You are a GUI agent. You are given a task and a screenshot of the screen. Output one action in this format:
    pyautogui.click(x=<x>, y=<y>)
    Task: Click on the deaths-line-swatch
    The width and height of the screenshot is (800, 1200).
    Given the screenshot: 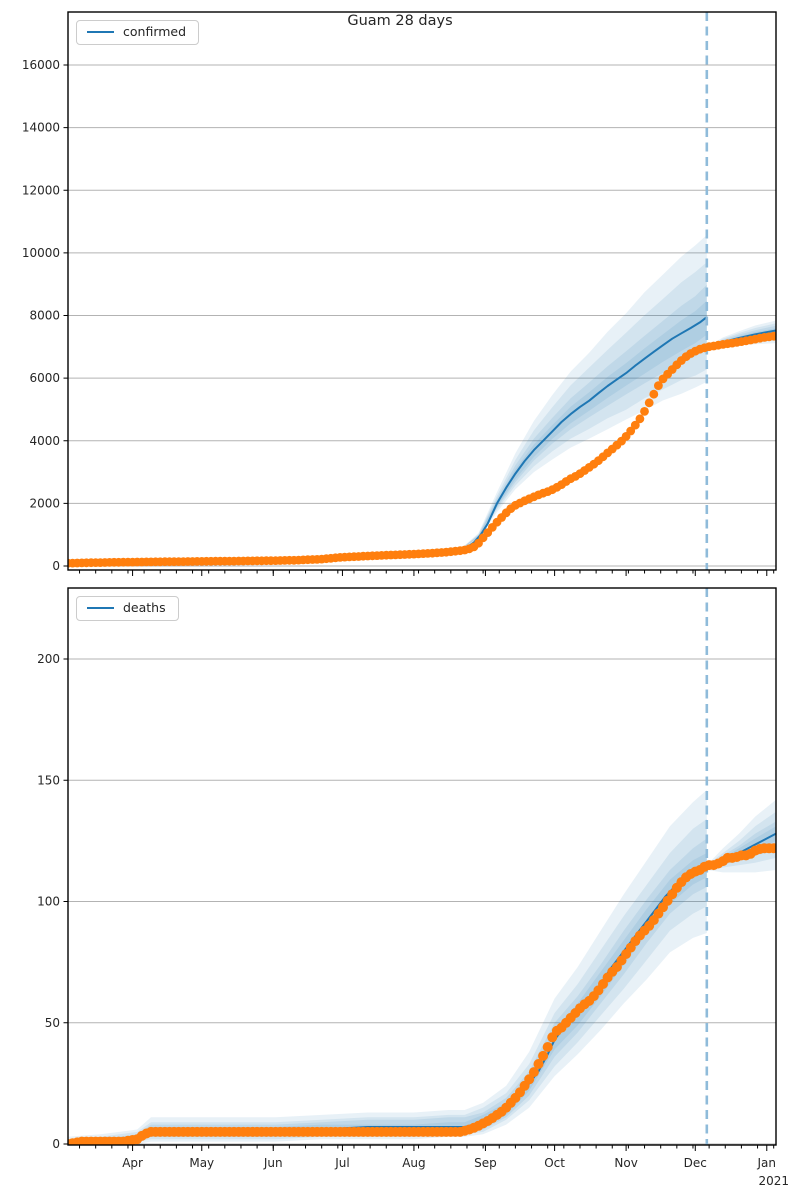 What is the action you would take?
    pyautogui.click(x=100, y=608)
    